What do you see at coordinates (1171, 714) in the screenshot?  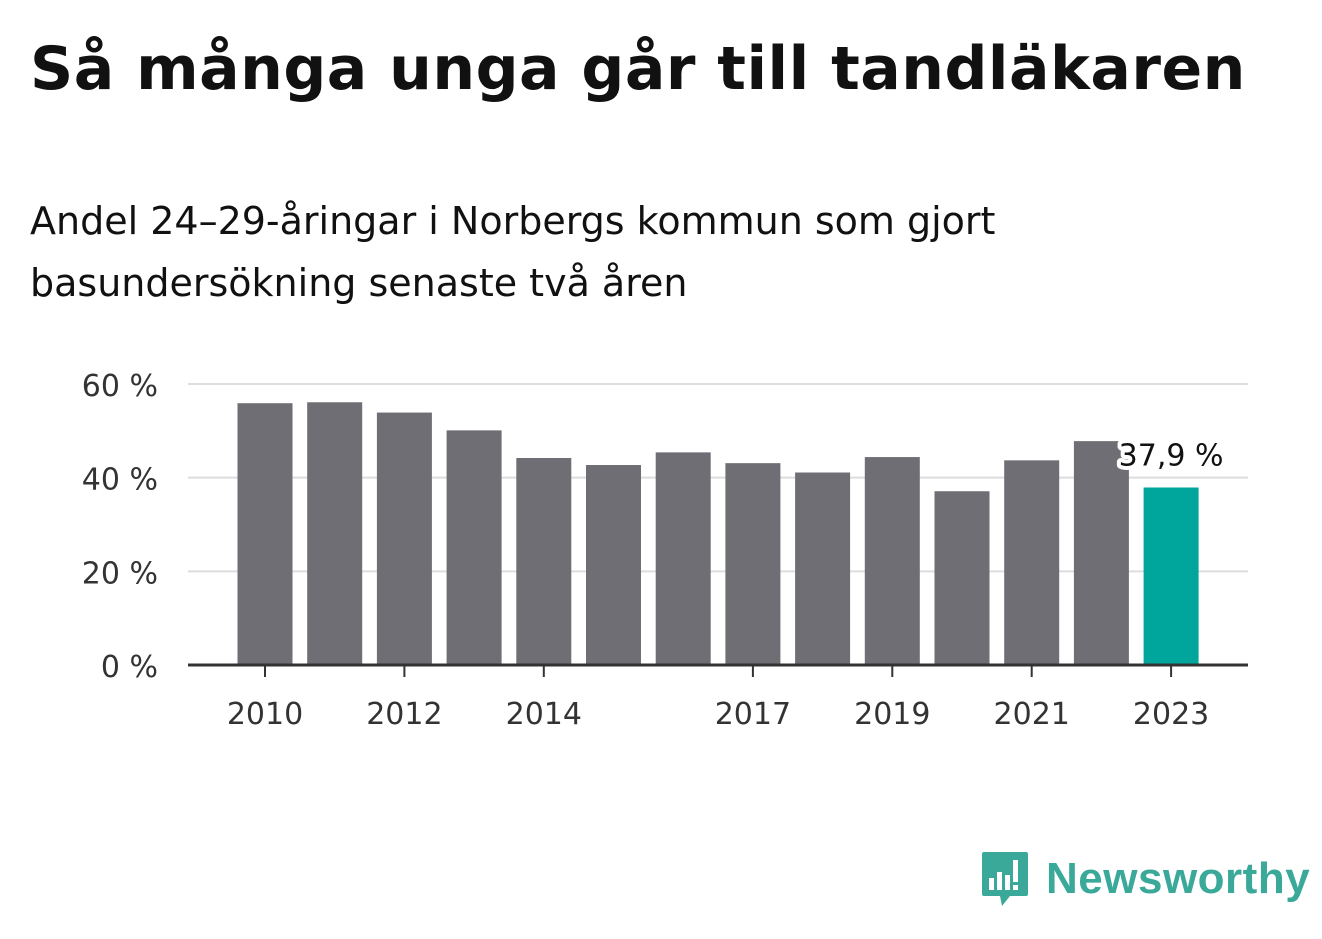 I see `x-tick-label: 2023` at bounding box center [1171, 714].